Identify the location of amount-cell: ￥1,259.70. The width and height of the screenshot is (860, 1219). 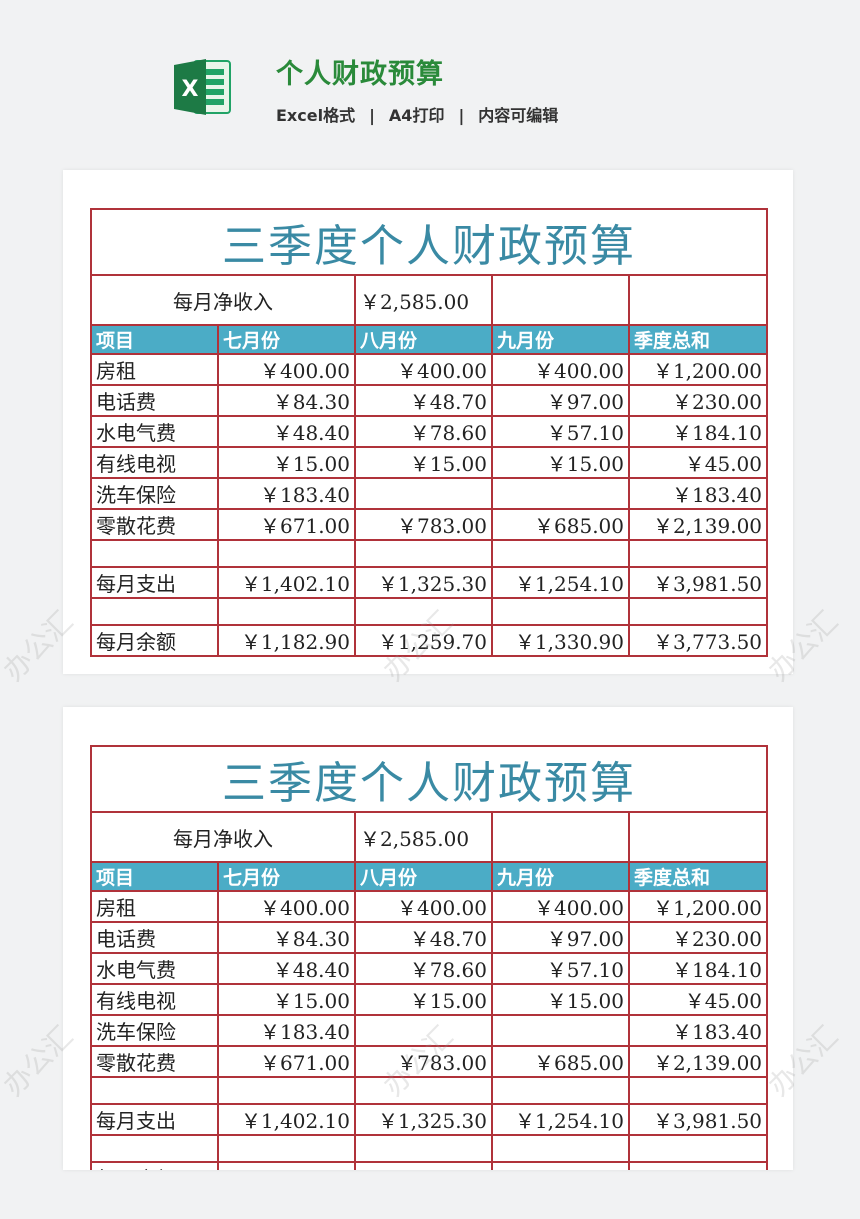
(423, 640).